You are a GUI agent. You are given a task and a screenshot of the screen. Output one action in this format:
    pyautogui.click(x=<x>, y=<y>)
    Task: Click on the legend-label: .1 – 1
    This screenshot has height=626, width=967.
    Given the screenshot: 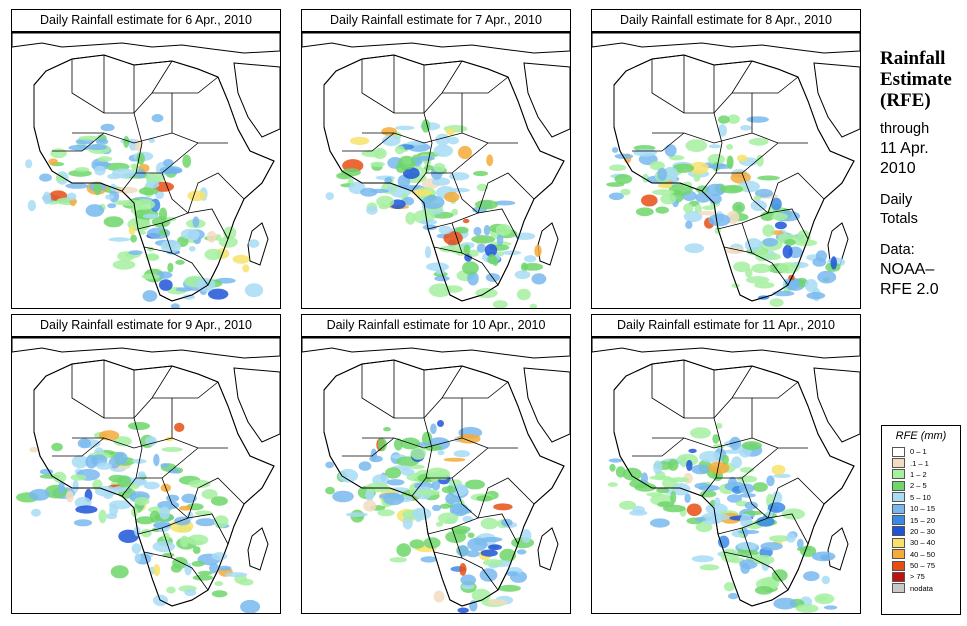 What is the action you would take?
    pyautogui.click(x=919, y=463)
    